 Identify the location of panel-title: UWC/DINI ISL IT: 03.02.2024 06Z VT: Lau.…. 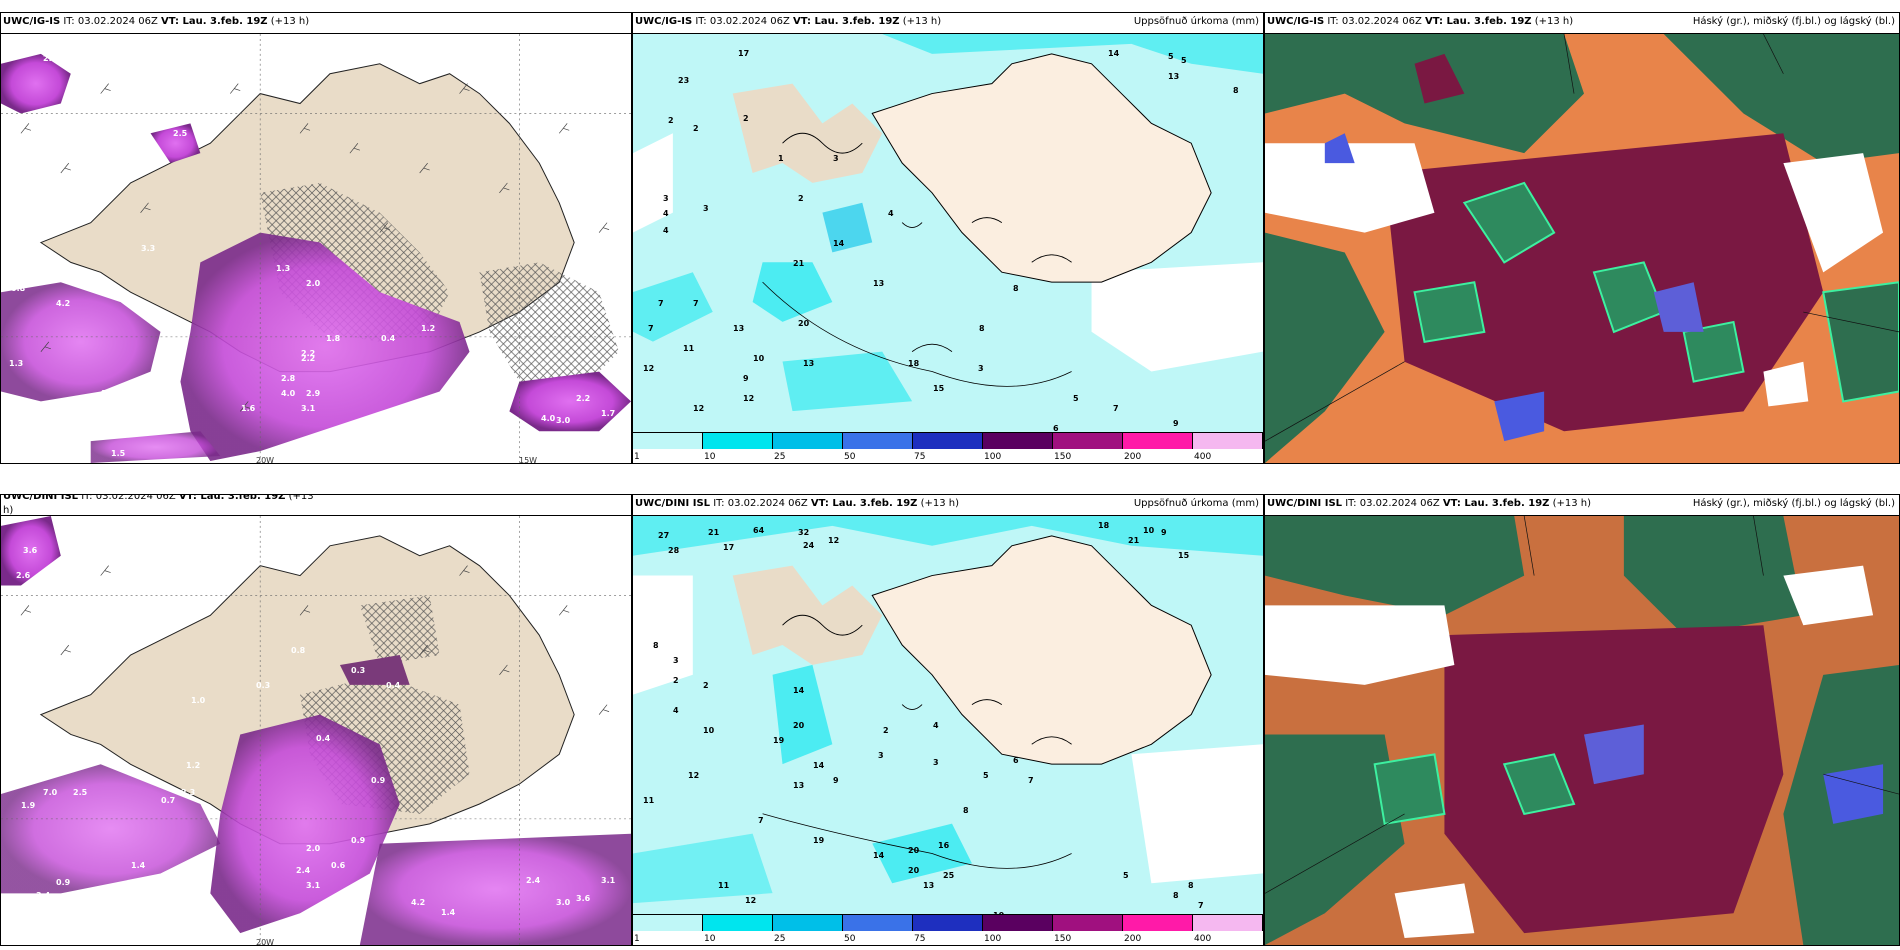
(158, 498).